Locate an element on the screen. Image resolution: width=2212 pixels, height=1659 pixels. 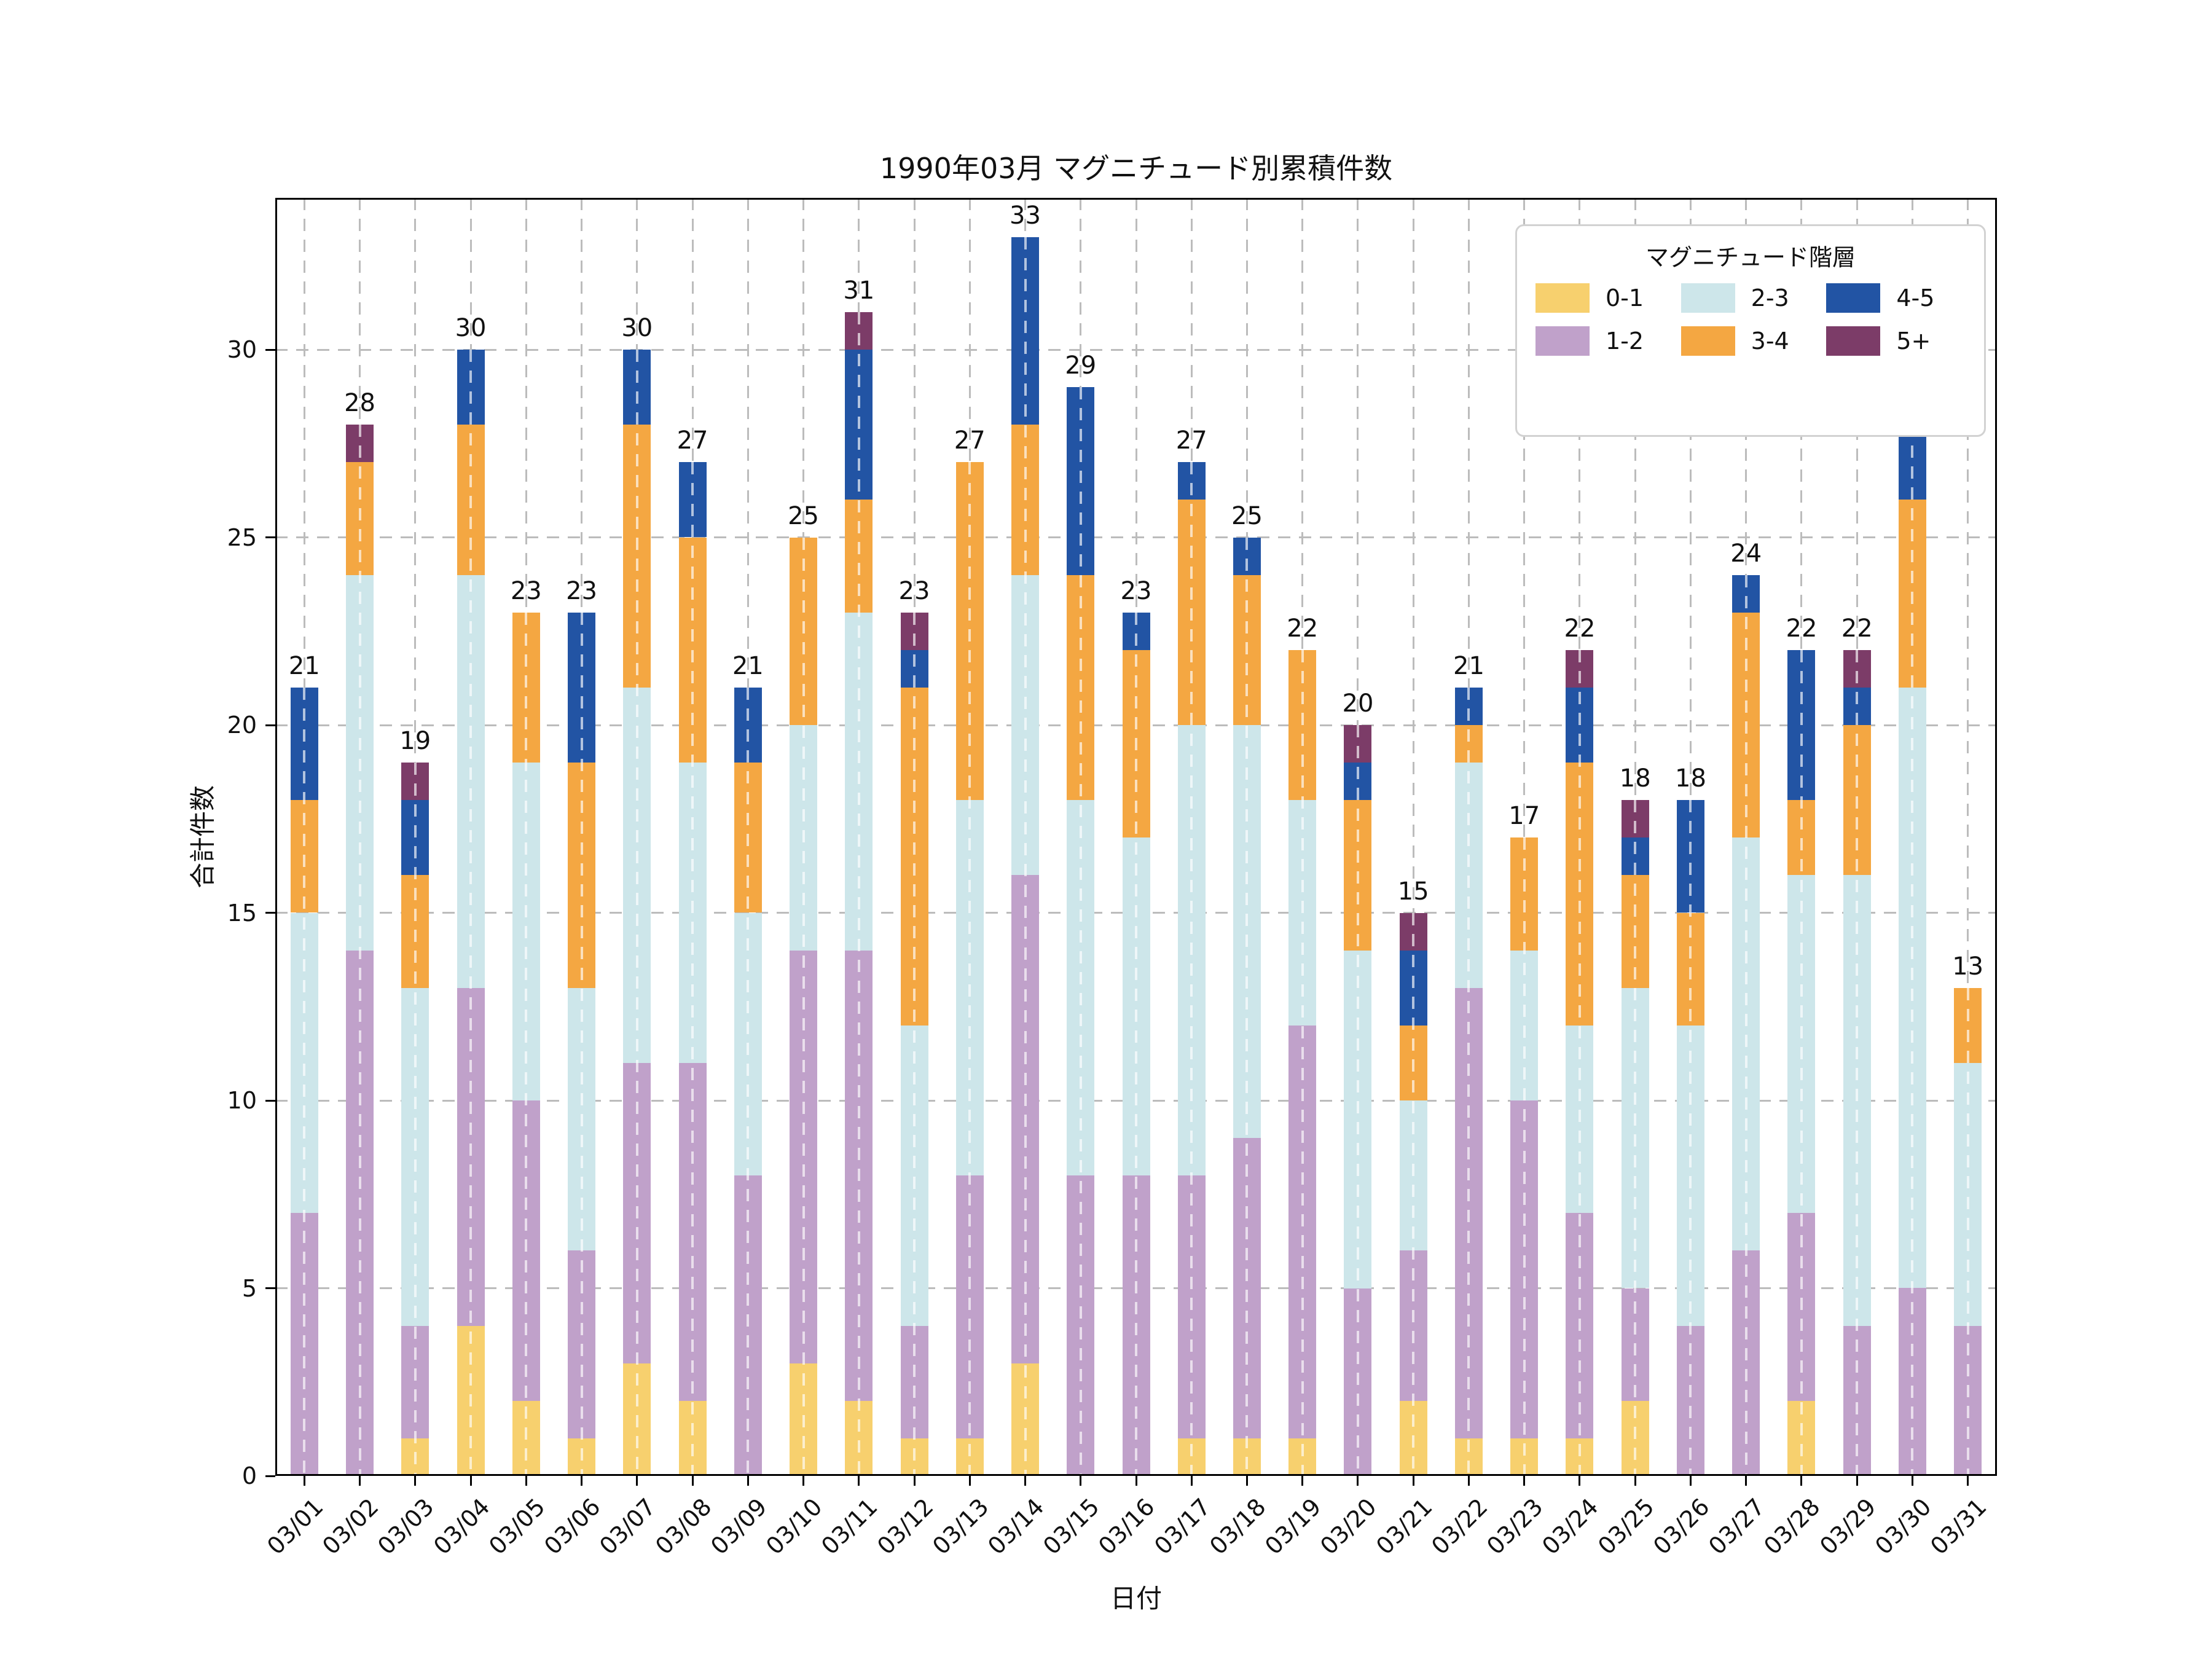
x-tick-label: 03/27 is located at coordinates (1736, 1526).